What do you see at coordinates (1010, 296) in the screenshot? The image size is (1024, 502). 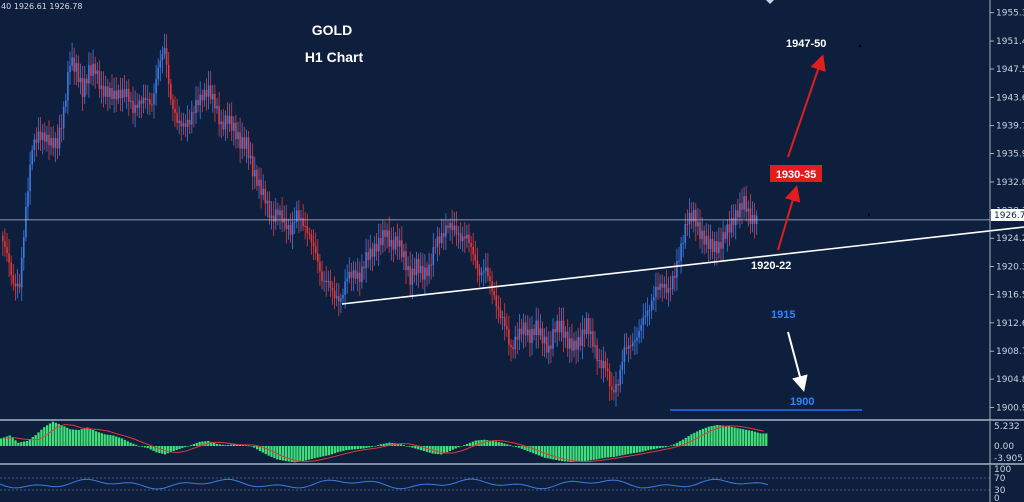 I see `price-tick-label: 1916.50` at bounding box center [1010, 296].